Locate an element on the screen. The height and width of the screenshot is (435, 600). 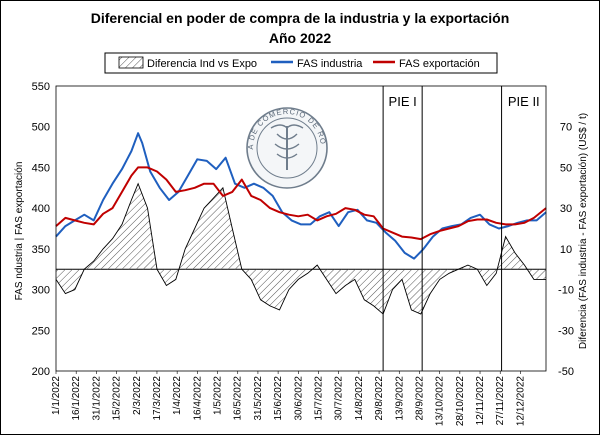
y-left-tick-label: 300 is located at coordinates (41, 291).